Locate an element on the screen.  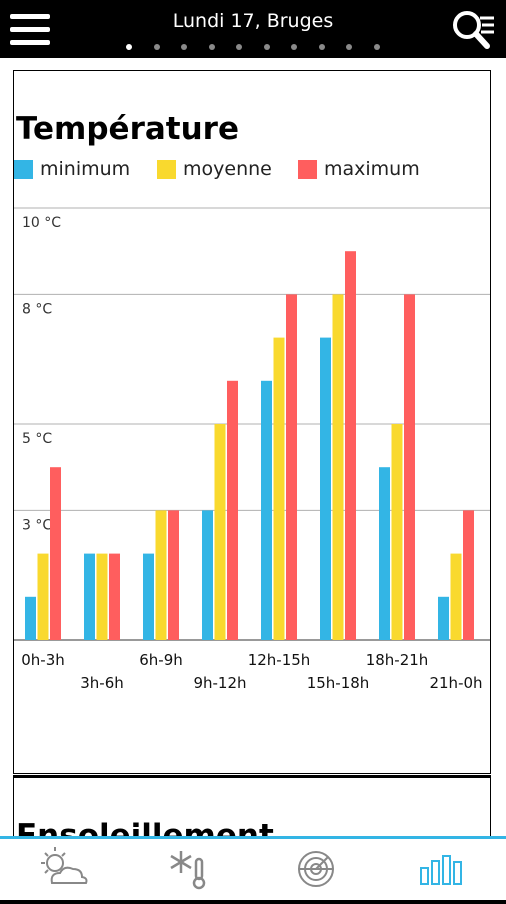
bottom-tab-bar is located at coordinates (253, 868).